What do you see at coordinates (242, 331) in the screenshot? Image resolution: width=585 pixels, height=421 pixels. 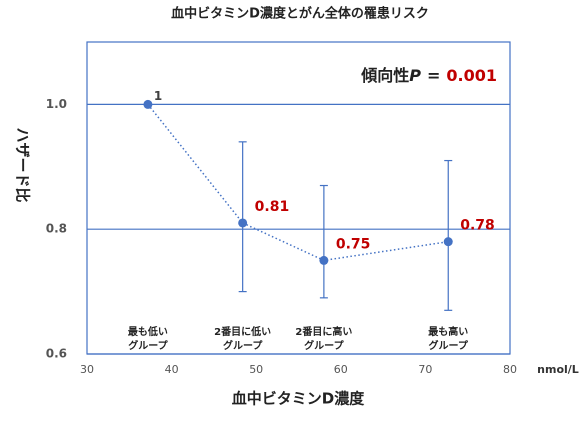 I see `category-label: 2番目に低い` at bounding box center [242, 331].